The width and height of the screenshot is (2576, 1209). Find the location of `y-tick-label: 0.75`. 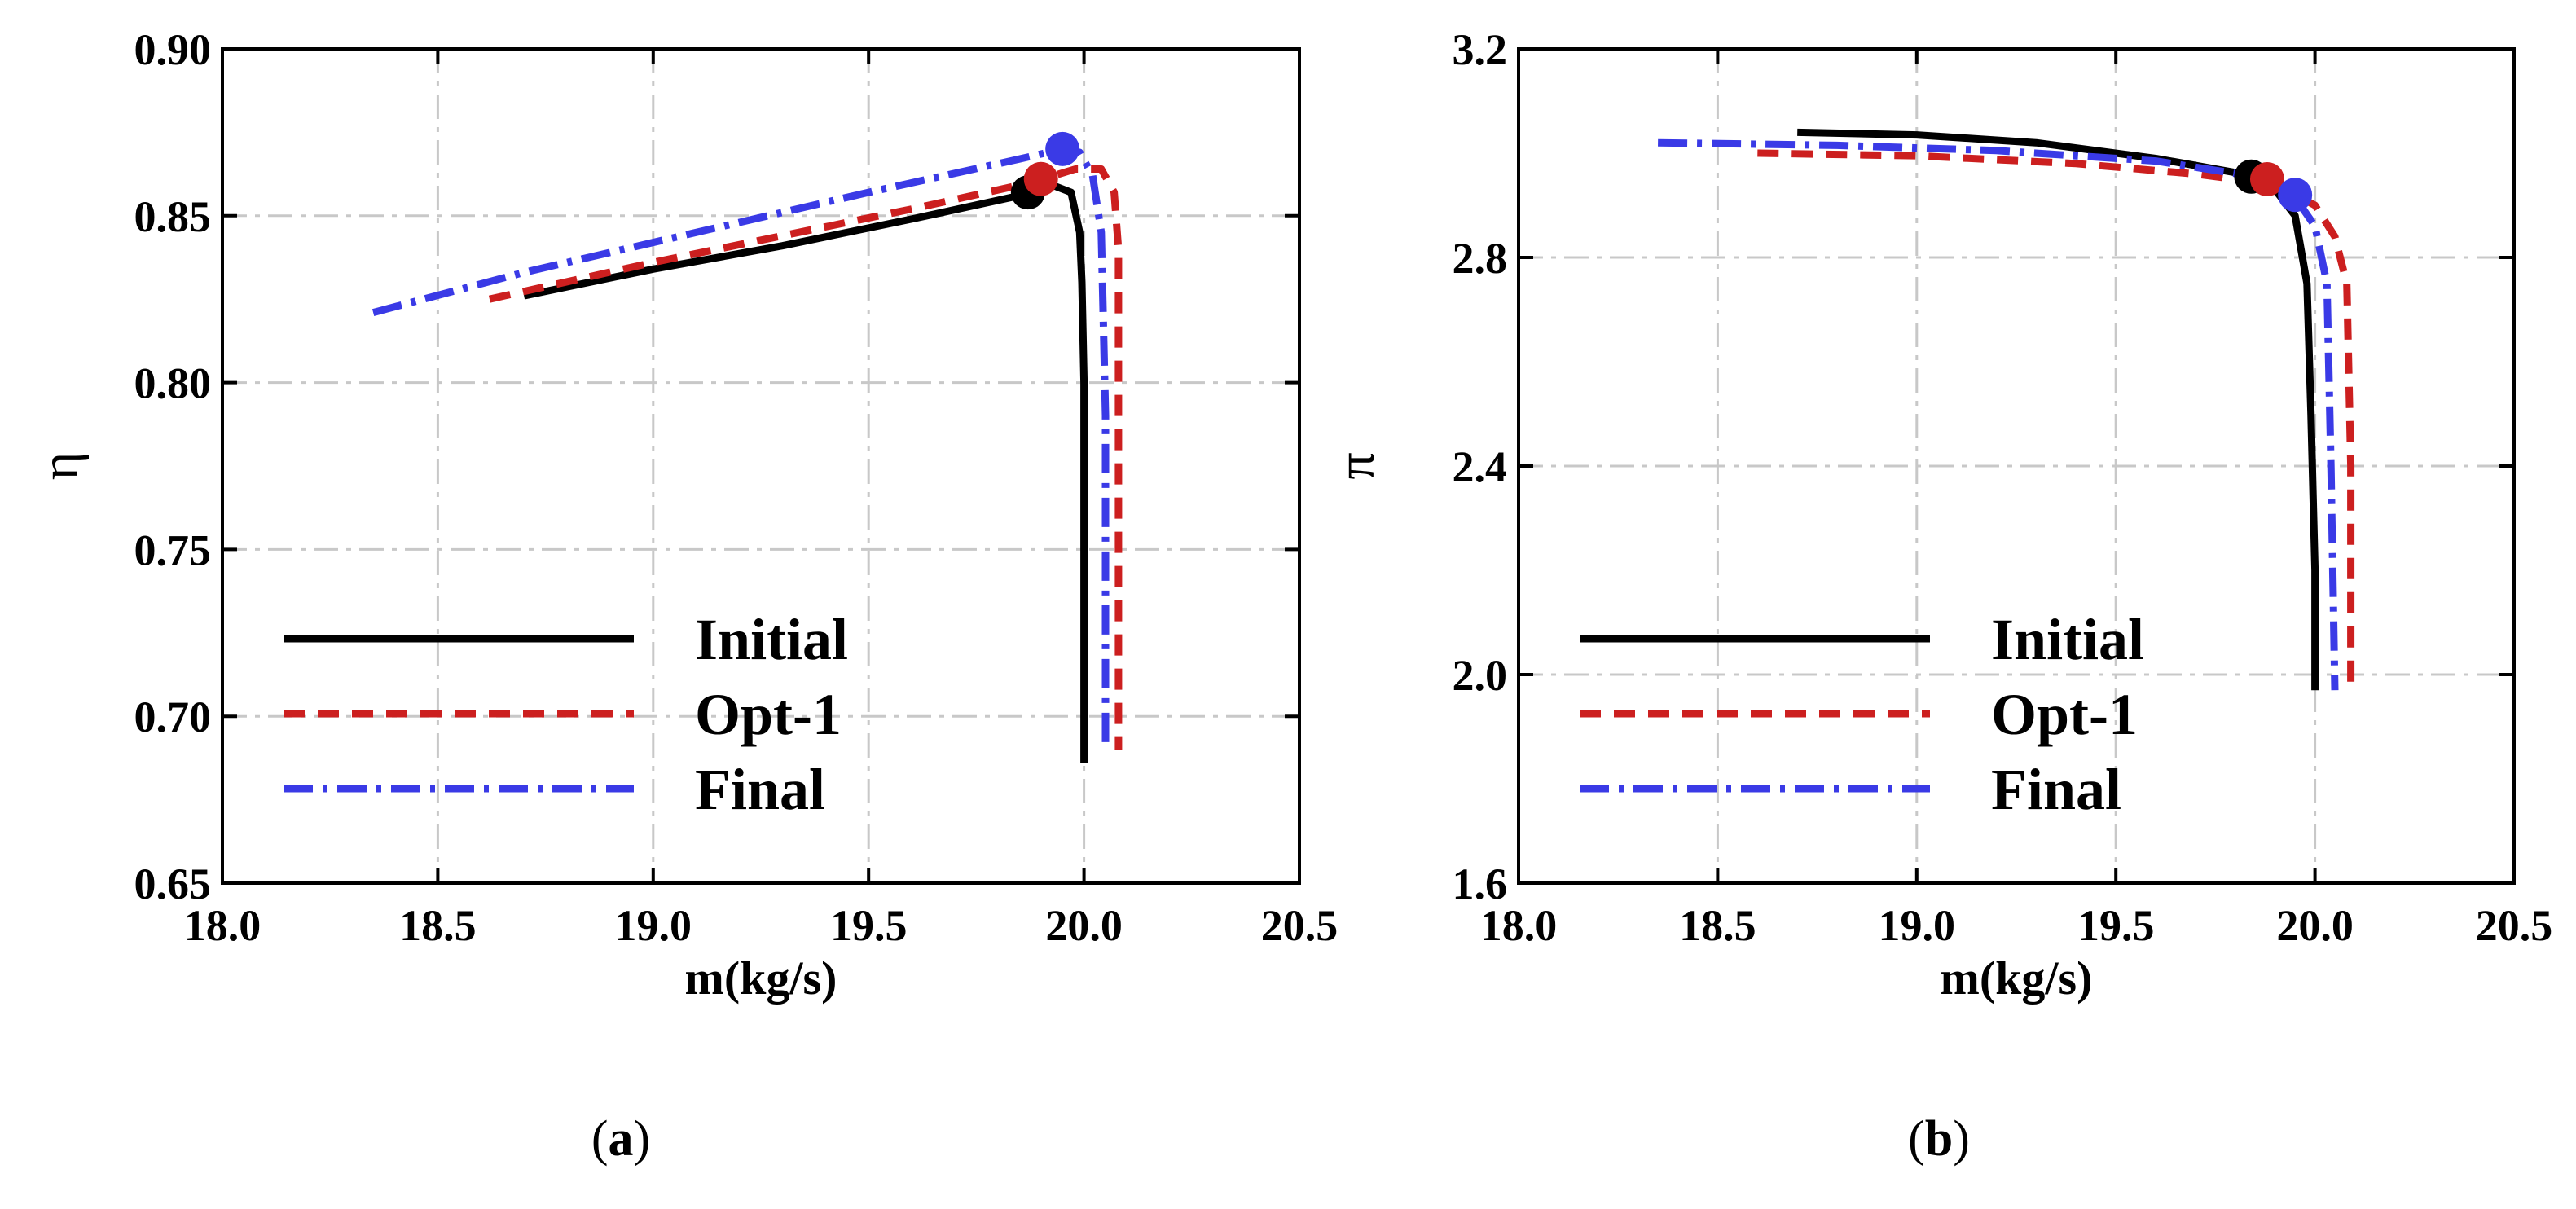

y-tick-label: 0.75 is located at coordinates (173, 549).